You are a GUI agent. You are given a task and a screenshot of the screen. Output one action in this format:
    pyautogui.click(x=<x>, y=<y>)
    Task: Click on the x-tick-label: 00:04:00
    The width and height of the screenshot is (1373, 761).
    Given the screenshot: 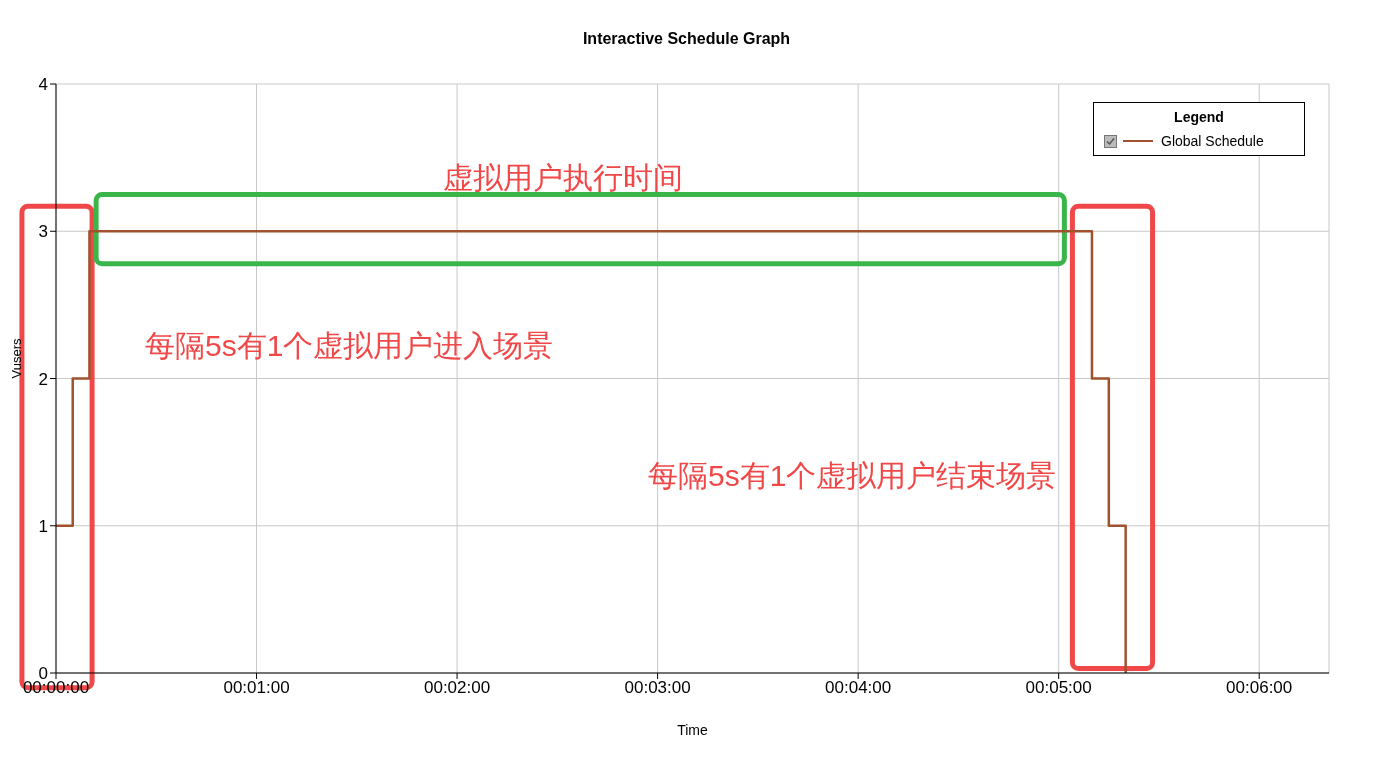 What is the action you would take?
    pyautogui.click(x=858, y=688)
    